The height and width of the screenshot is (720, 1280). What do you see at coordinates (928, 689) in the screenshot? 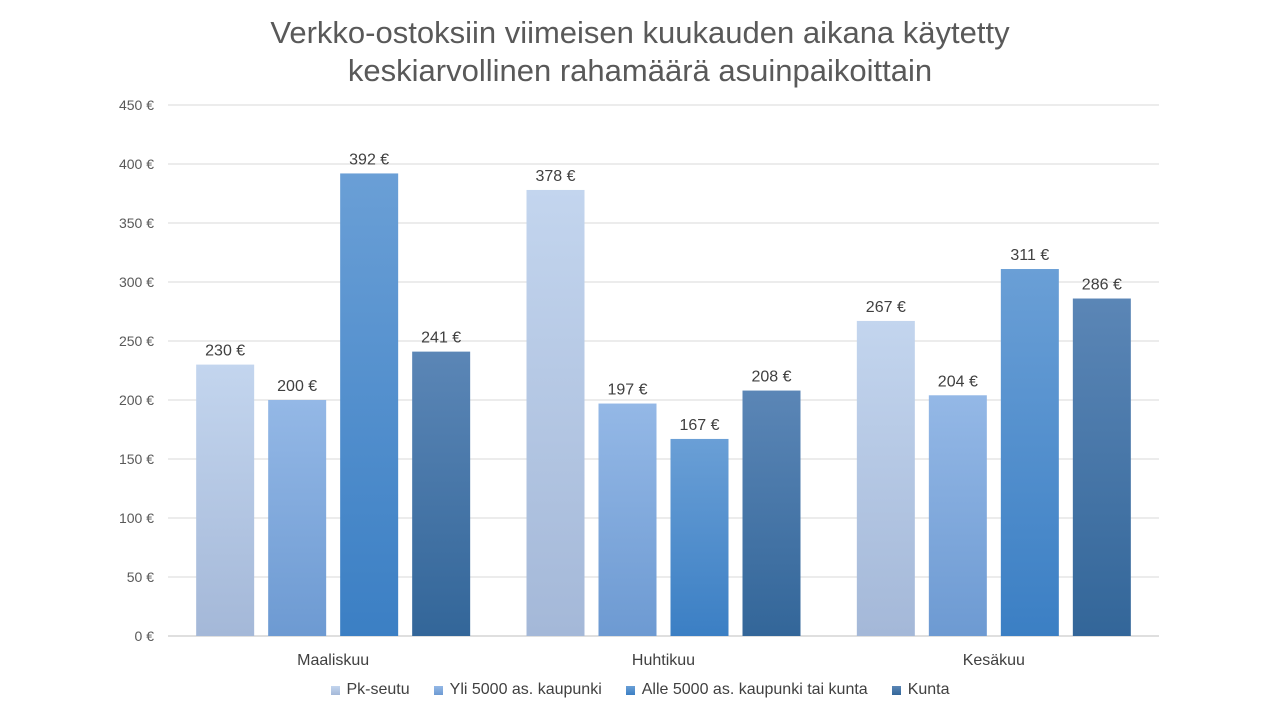
I see `legend-label: Kunta` at bounding box center [928, 689].